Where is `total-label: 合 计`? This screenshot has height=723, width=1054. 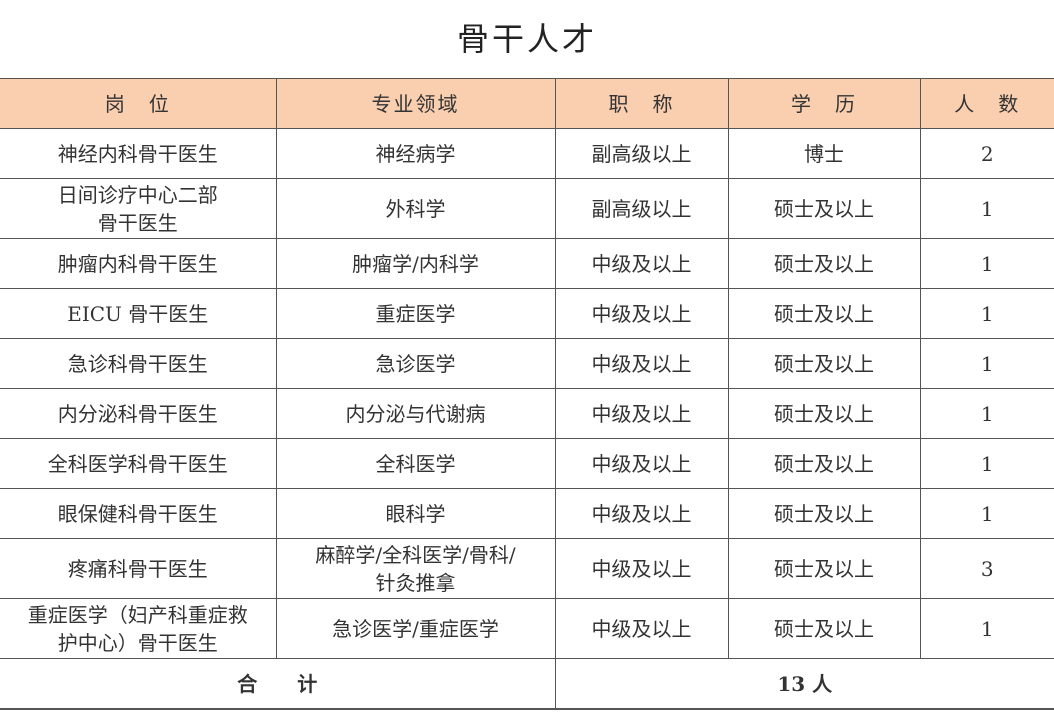 total-label: 合 计 is located at coordinates (278, 684).